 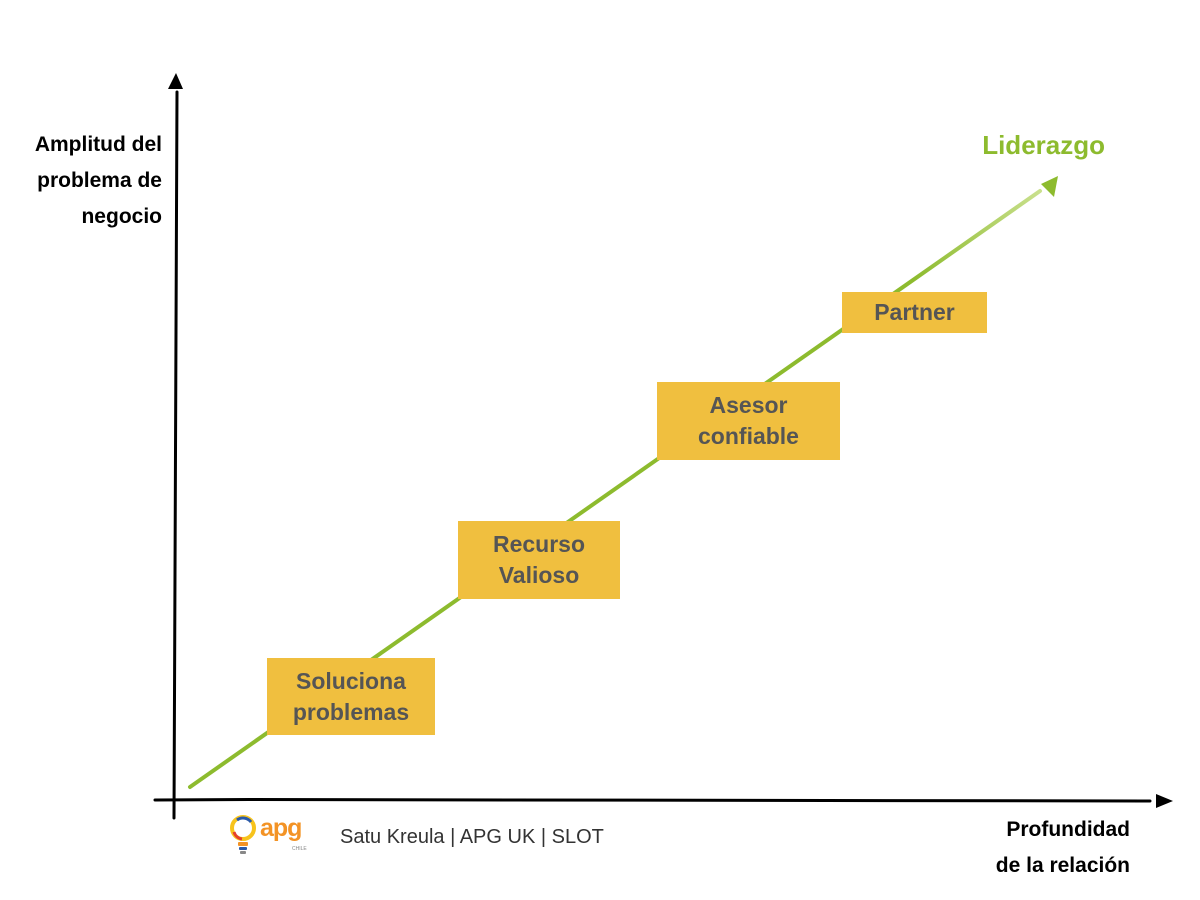 I want to click on stage-box-asesor-confiable: Asesor confiable, so click(x=748, y=421).